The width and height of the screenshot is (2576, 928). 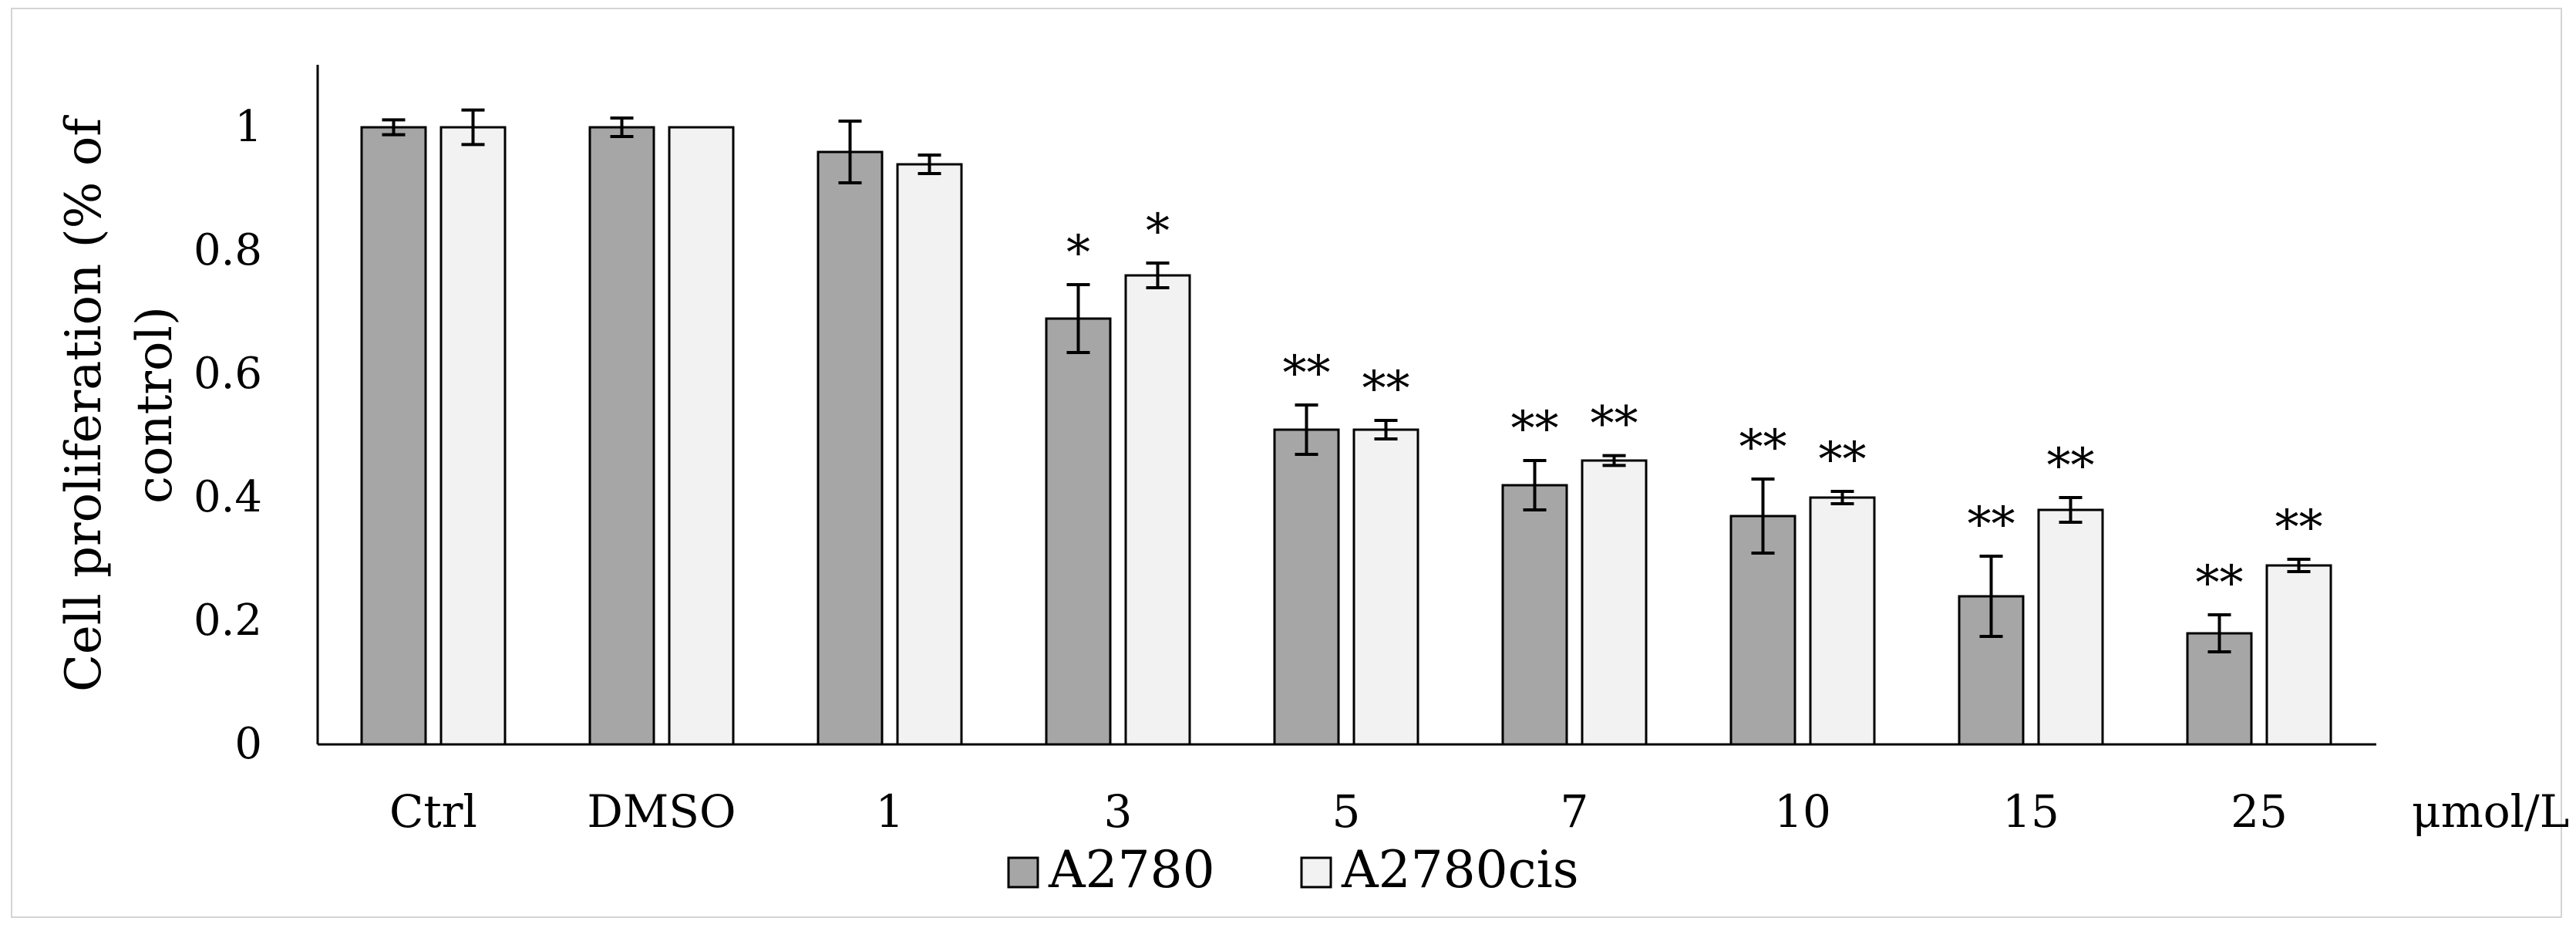 I want to click on x-axis-tick-labels: Ctrl DMSO 1 3 5 7 10 15 25, so click(x=1339, y=812).